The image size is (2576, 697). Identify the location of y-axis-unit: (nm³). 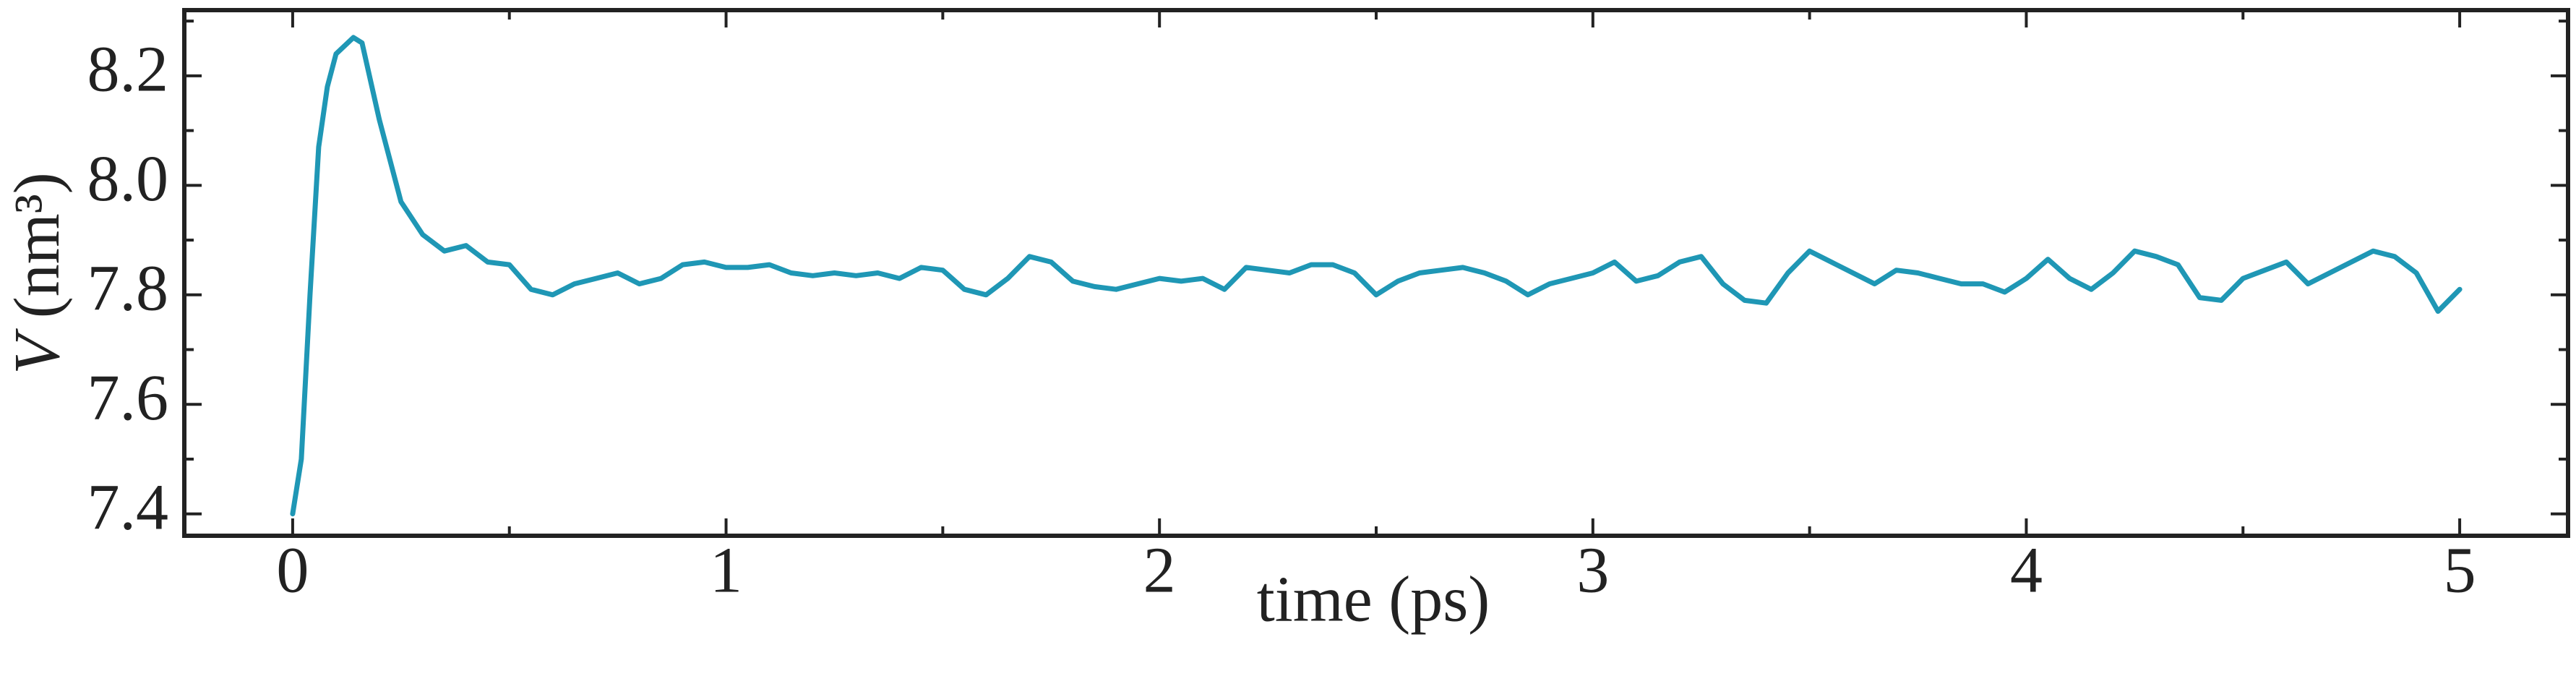
(37, 245).